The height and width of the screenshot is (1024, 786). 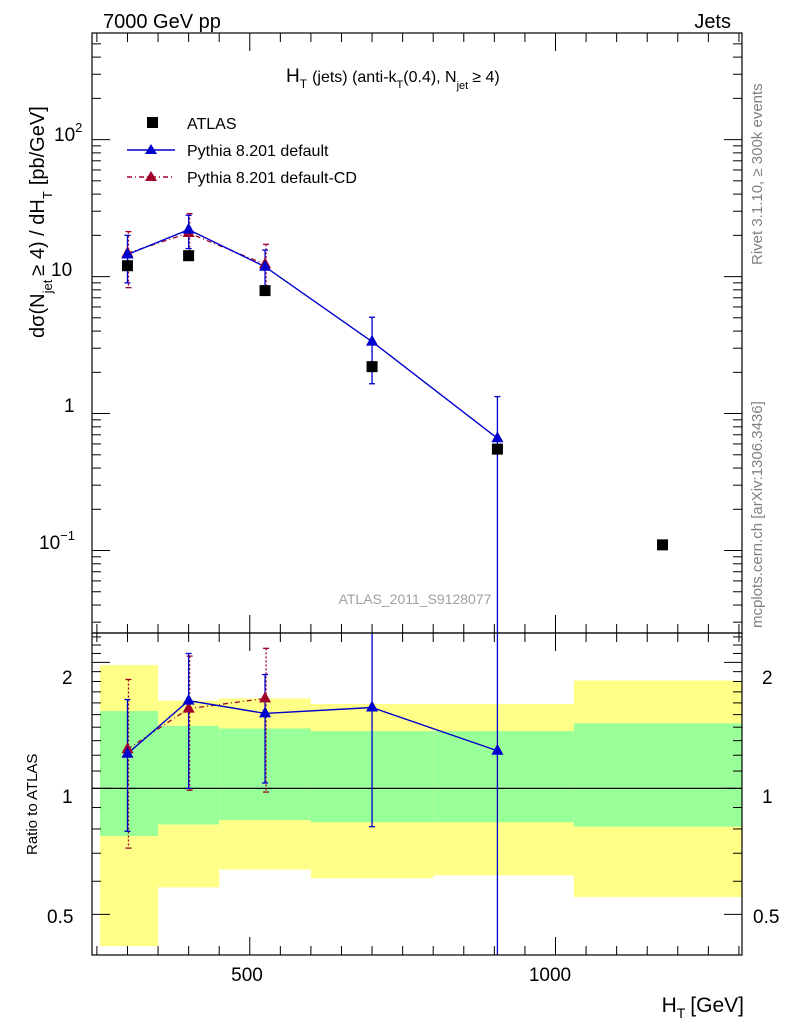 What do you see at coordinates (151, 149) in the screenshot?
I see `legend-marker-pythia` at bounding box center [151, 149].